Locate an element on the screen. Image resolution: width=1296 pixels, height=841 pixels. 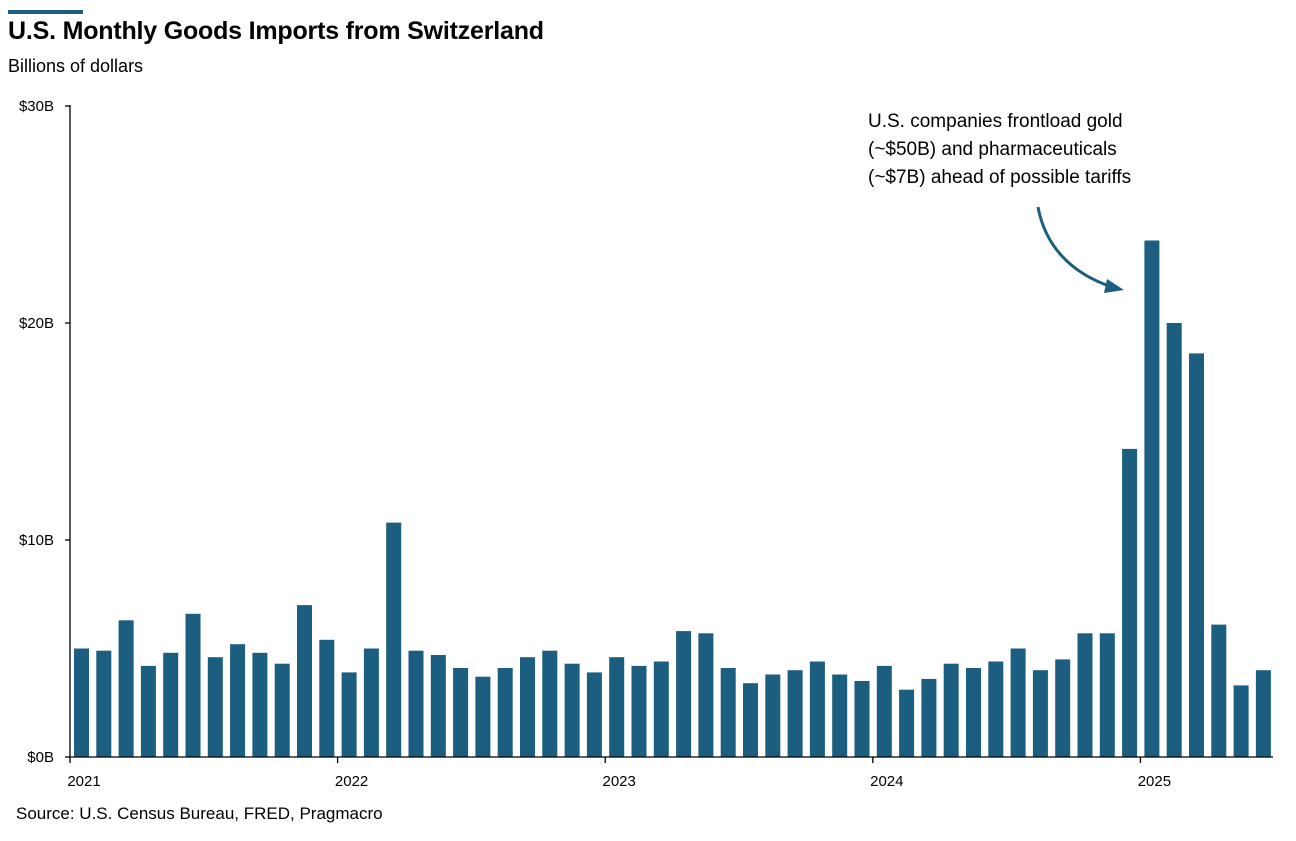
y-tick-label: $0B is located at coordinates (40, 757).